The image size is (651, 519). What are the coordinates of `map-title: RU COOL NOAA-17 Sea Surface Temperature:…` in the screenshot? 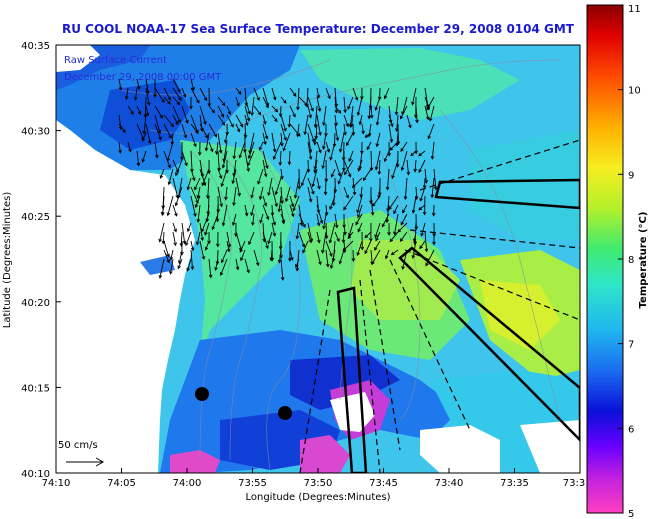 It's located at (318, 29).